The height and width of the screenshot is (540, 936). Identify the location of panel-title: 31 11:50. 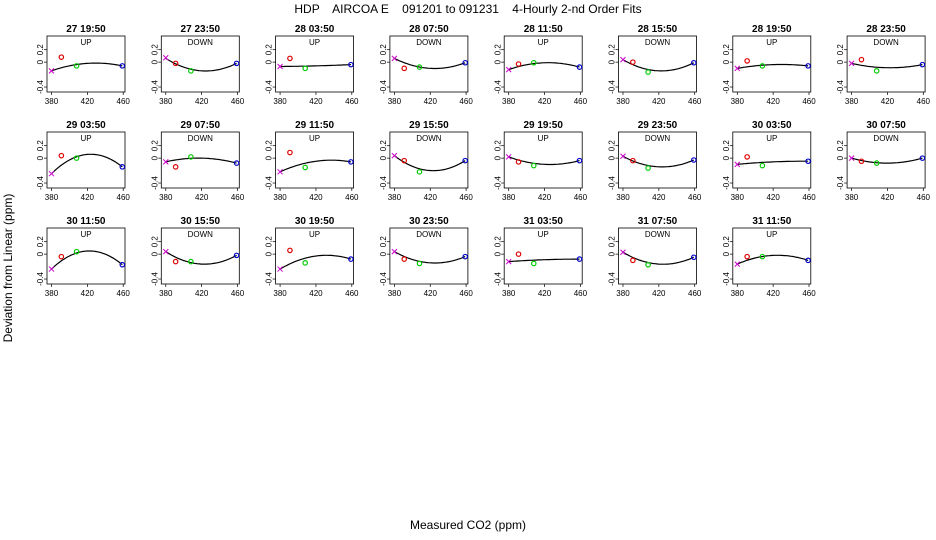
(771, 221).